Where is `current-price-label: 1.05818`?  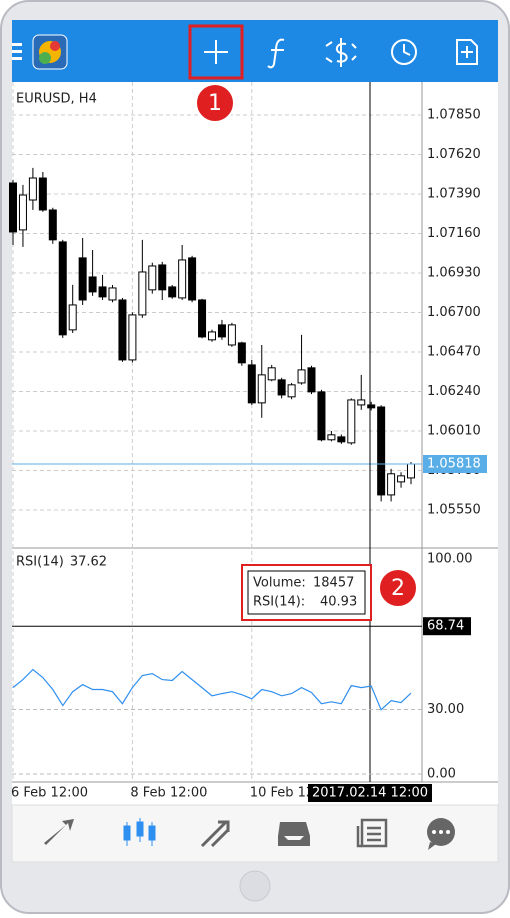
current-price-label: 1.05818 is located at coordinates (454, 464).